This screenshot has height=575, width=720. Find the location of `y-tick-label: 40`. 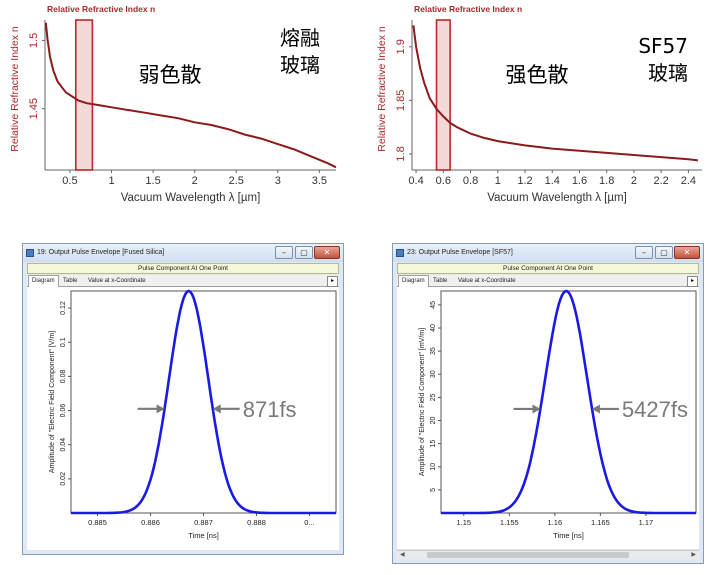

y-tick-label: 40 is located at coordinates (433, 328).